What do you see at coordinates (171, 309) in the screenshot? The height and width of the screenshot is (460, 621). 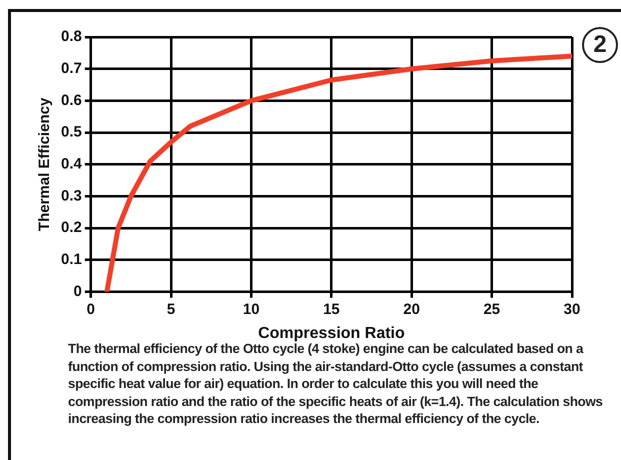 I see `x-tick-label: 5` at bounding box center [171, 309].